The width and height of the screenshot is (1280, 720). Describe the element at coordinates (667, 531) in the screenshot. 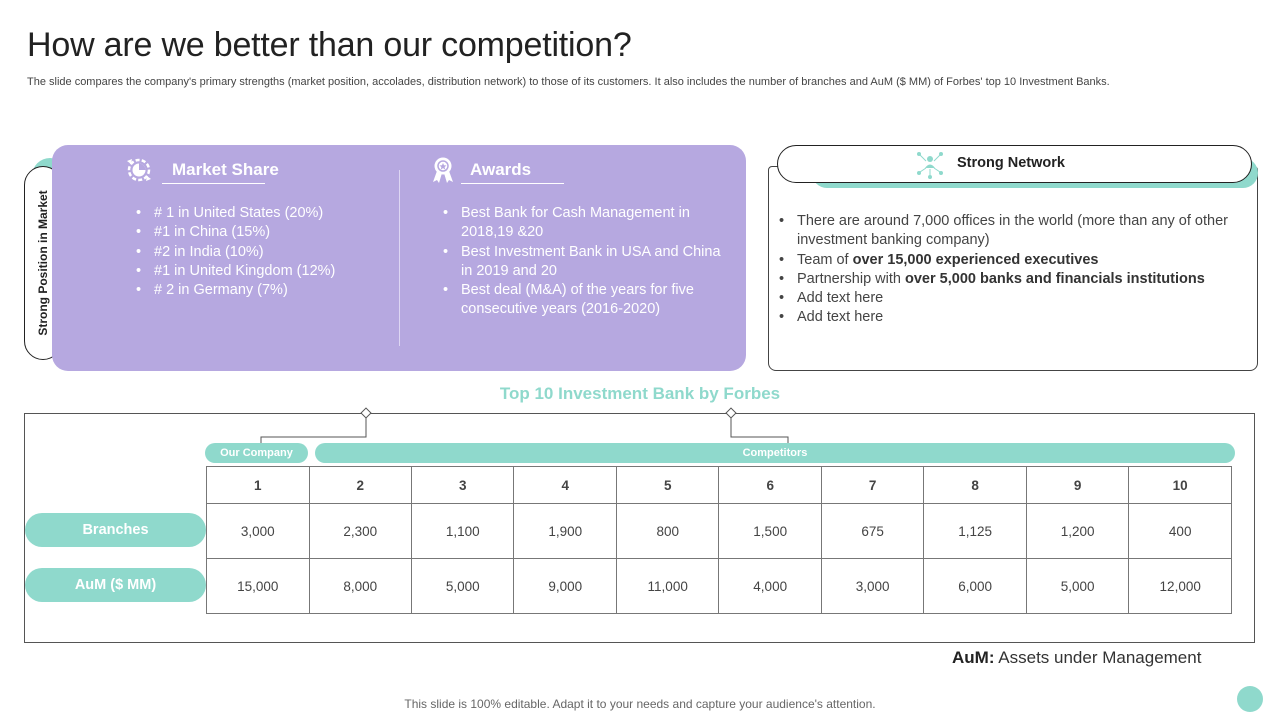

I see `table-cell: 800` at that location.